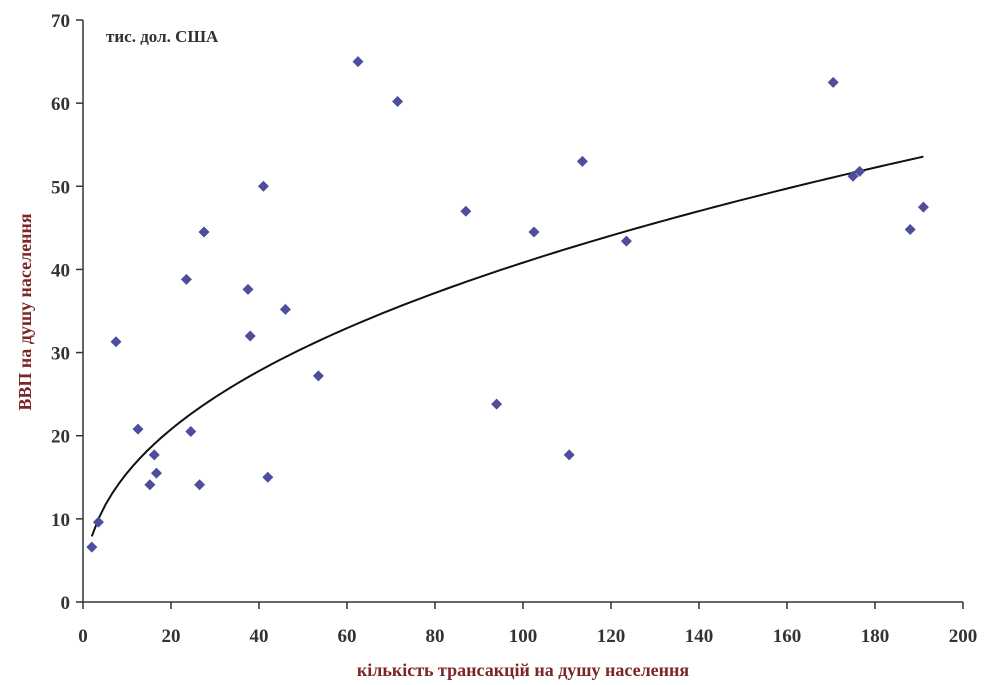 This screenshot has height=685, width=991. What do you see at coordinates (25, 312) in the screenshot?
I see `y-axis-title: ВВП на душу населення` at bounding box center [25, 312].